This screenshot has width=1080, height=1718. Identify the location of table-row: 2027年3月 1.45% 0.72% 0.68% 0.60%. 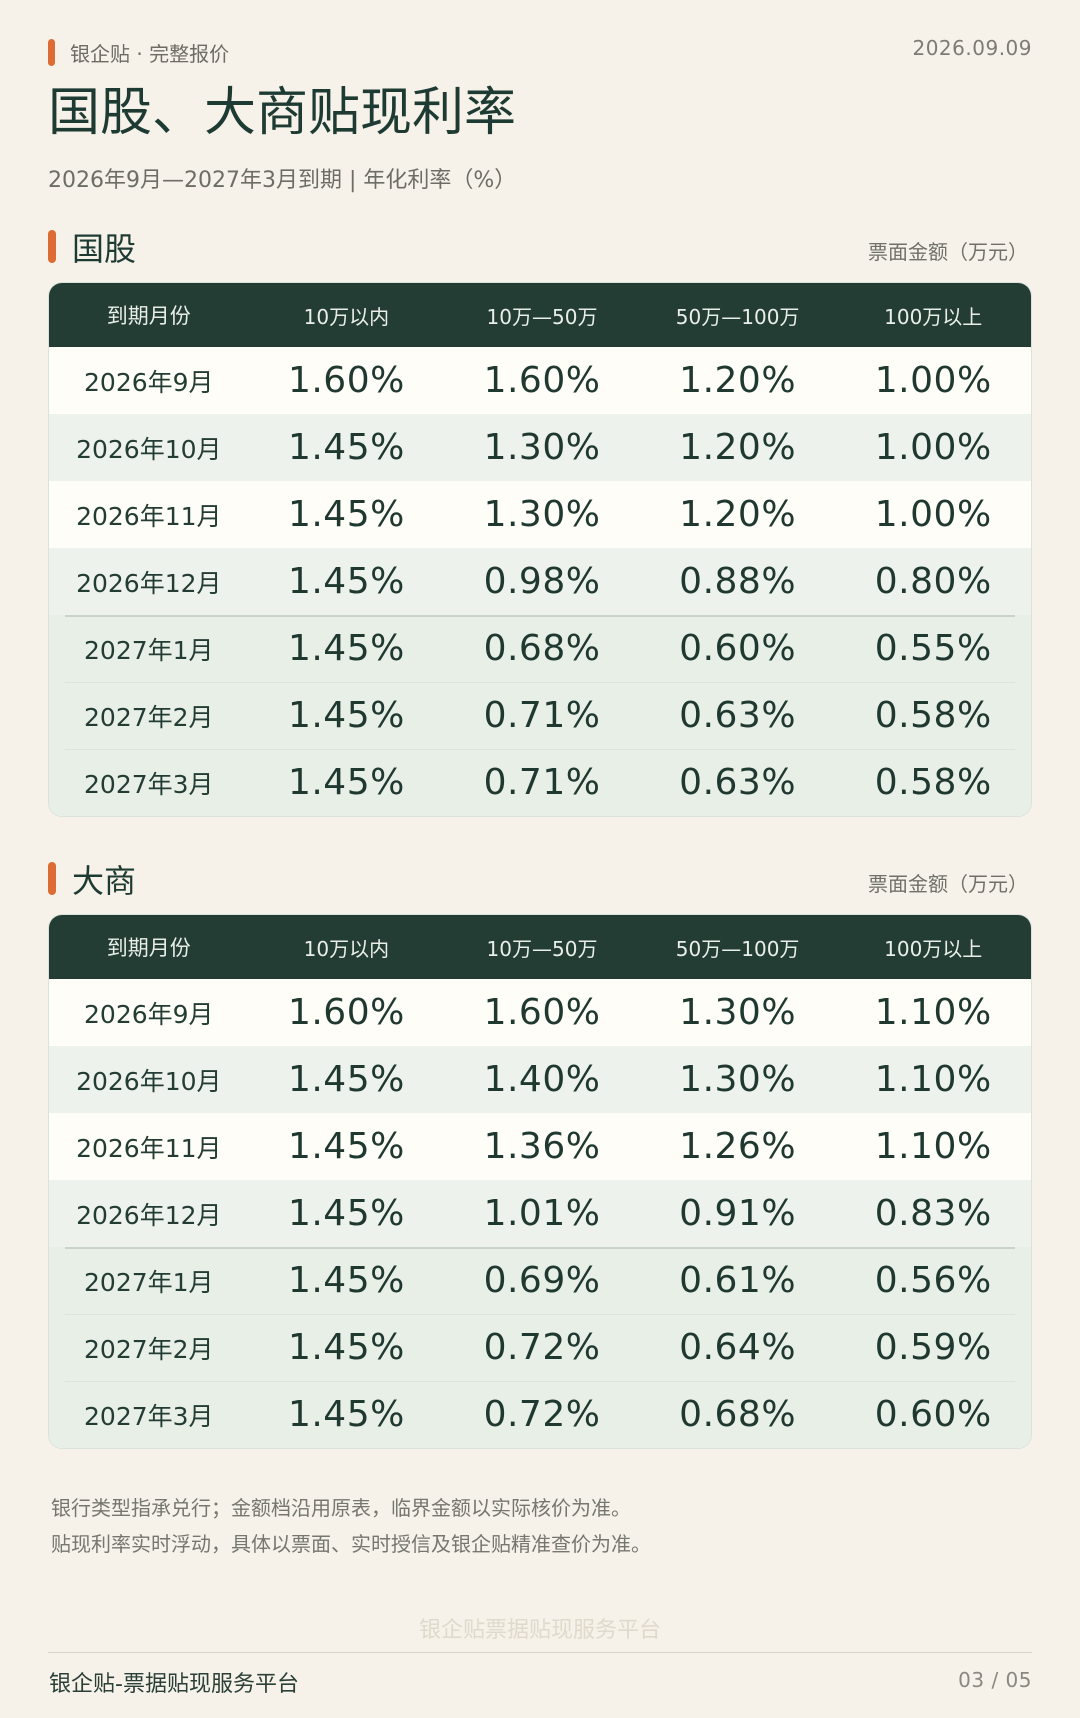
(540, 1414).